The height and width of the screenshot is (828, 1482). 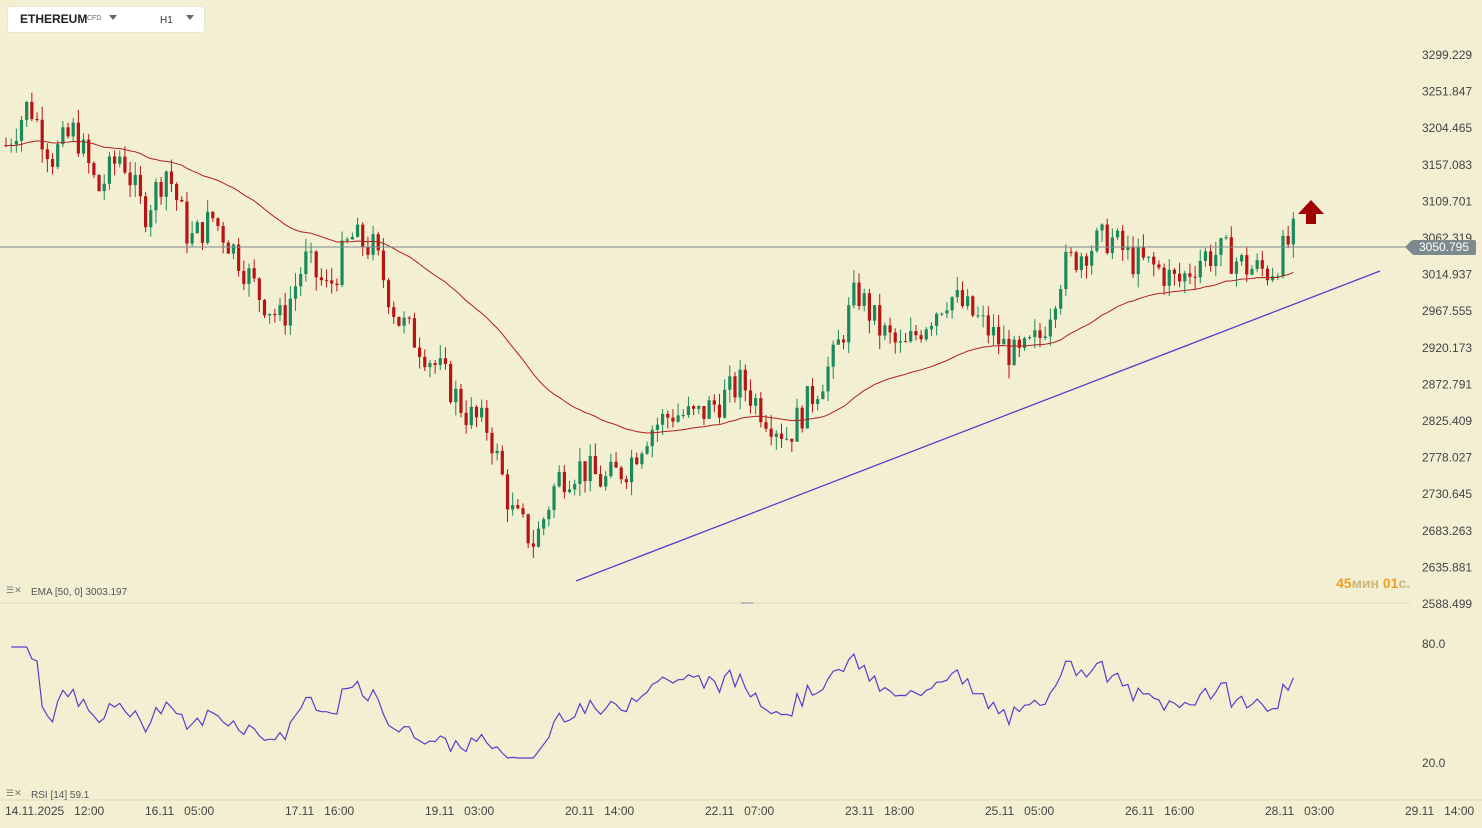 What do you see at coordinates (1447, 567) in the screenshot?
I see `price-axis-label: 2635.881` at bounding box center [1447, 567].